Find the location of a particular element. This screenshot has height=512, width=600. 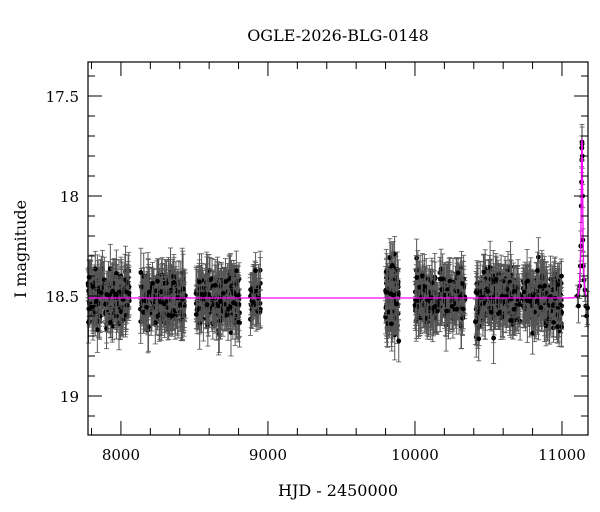

y-axis-label: I magnitude is located at coordinates (20, 249).